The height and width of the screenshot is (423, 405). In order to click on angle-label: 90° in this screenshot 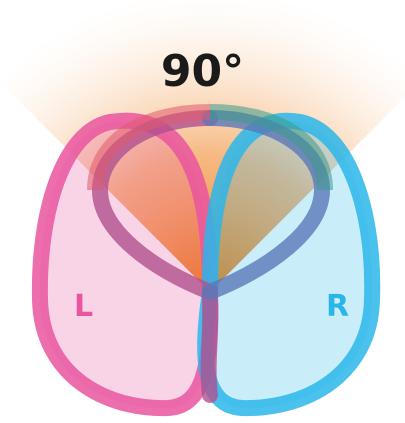, I will do `click(202, 71)`.